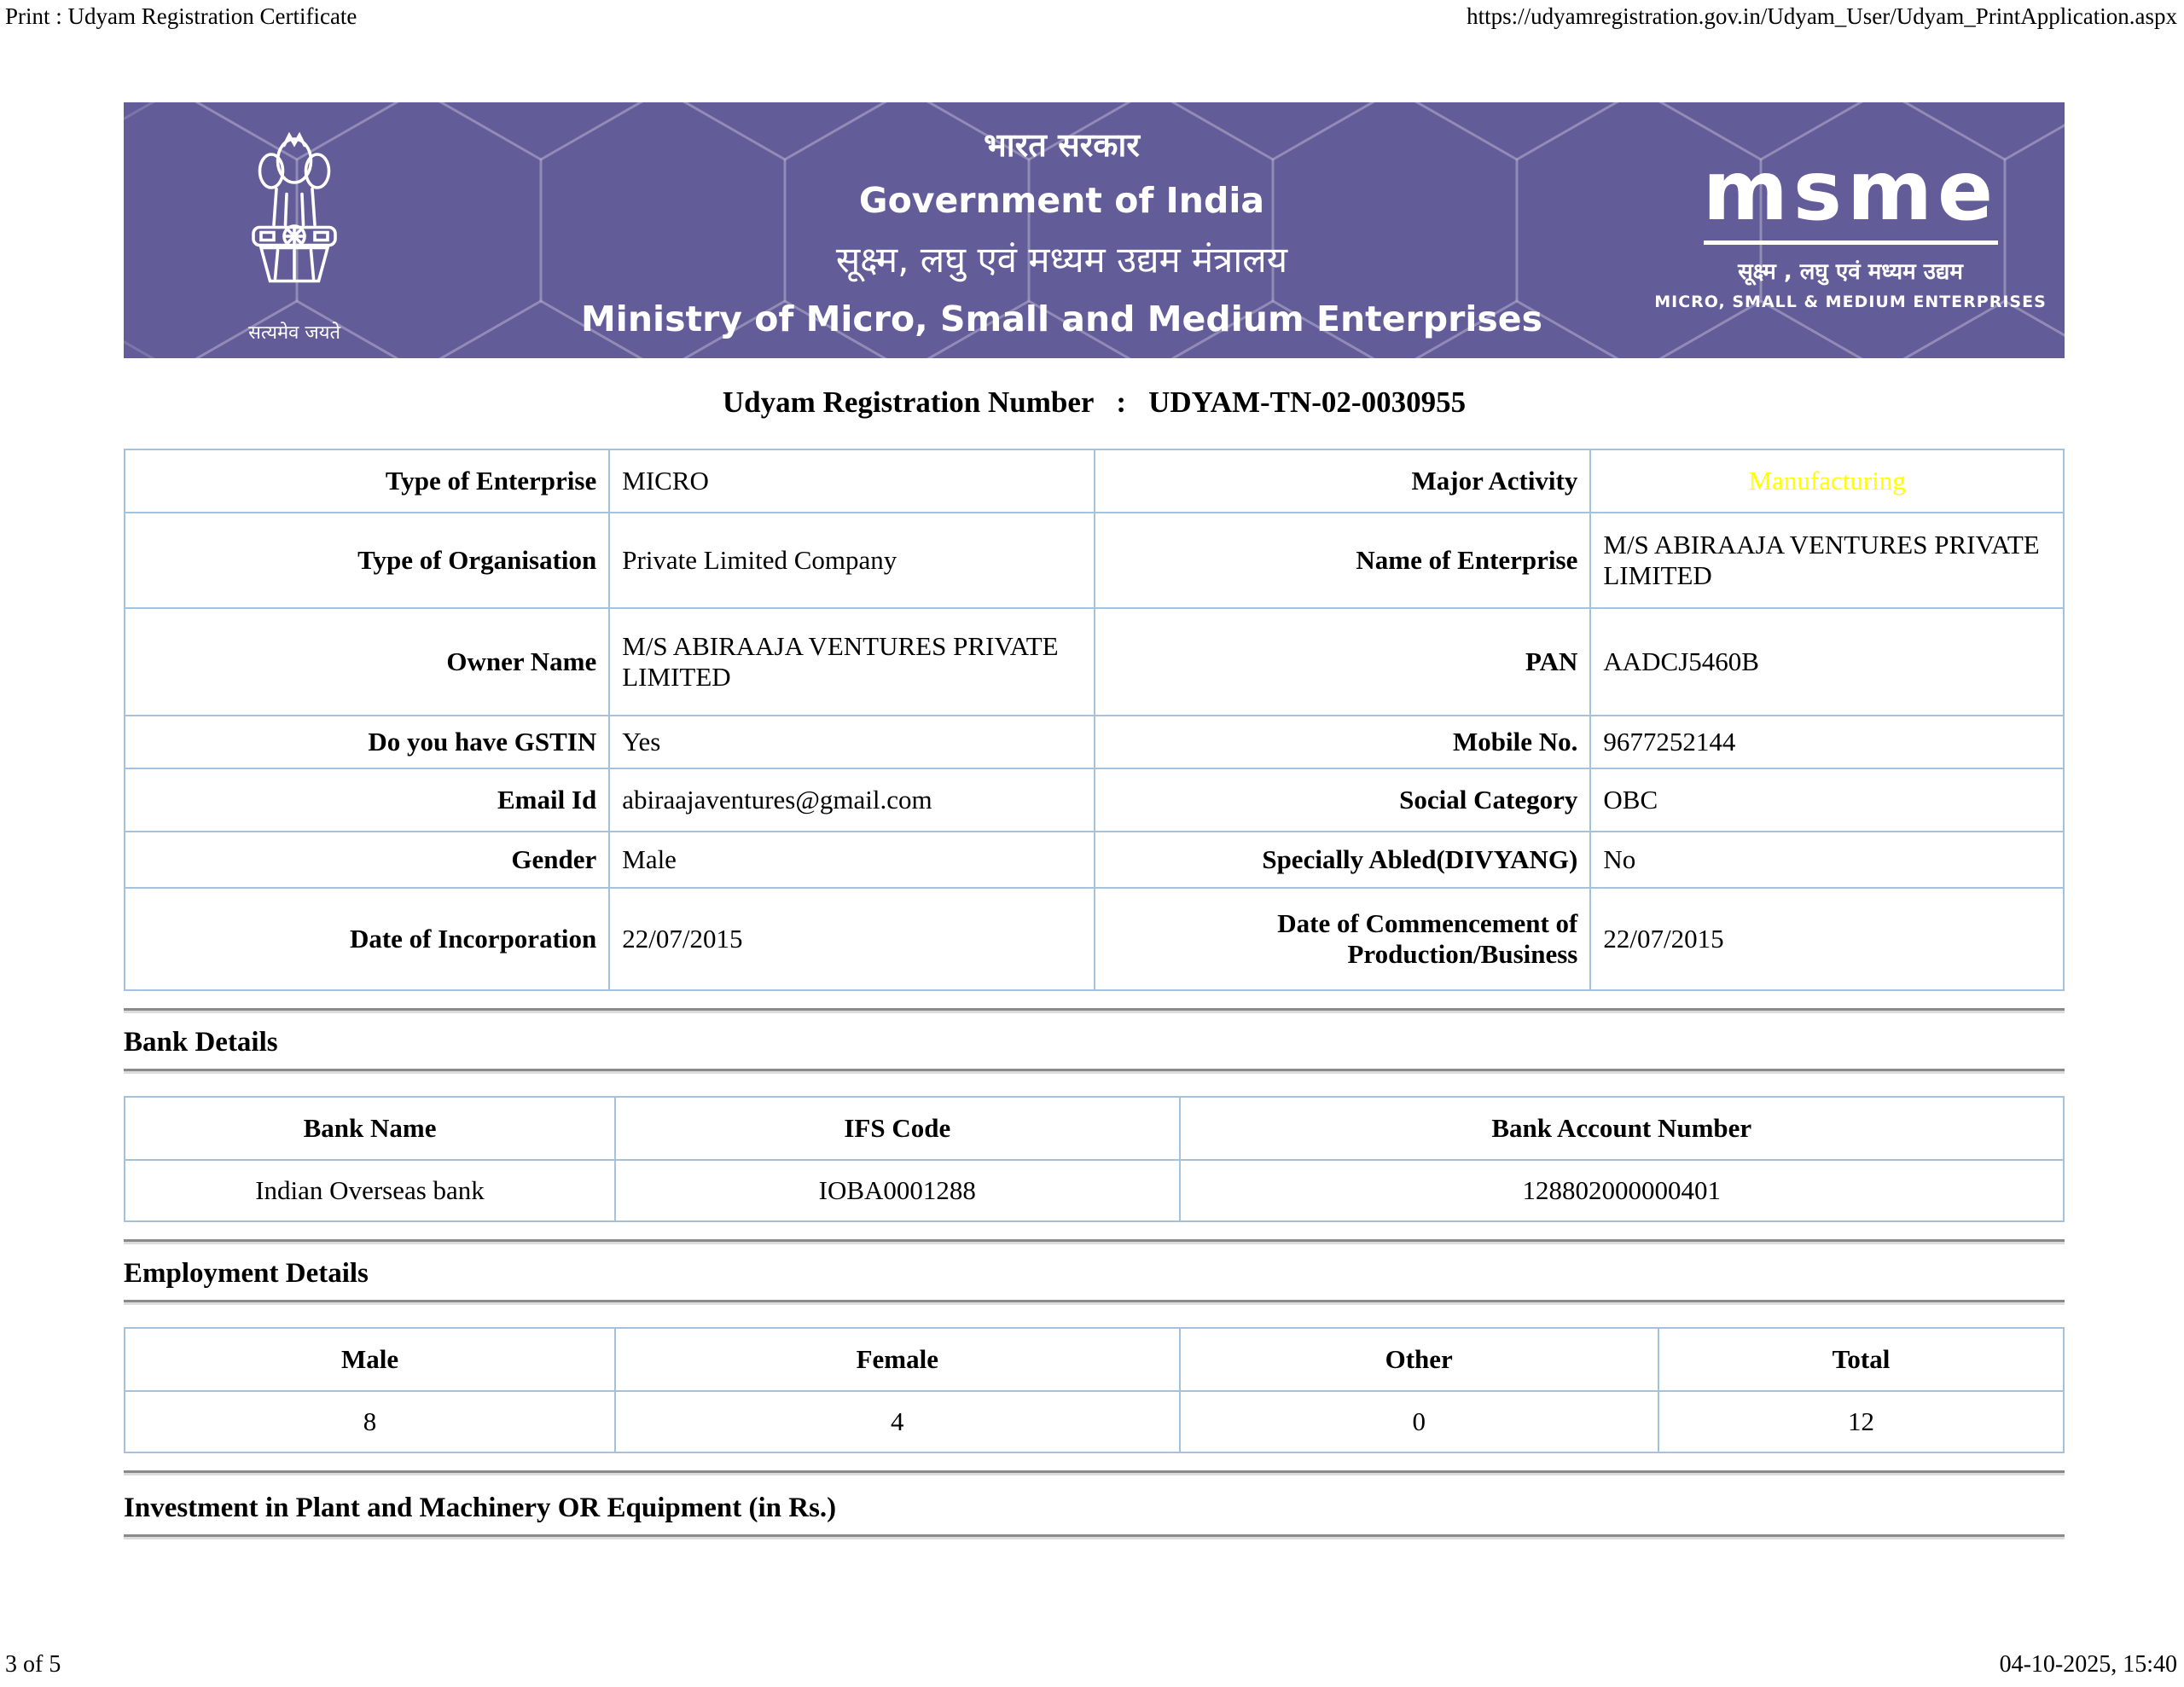 The width and height of the screenshot is (2184, 1687). I want to click on msme-logo-divider, so click(1851, 243).